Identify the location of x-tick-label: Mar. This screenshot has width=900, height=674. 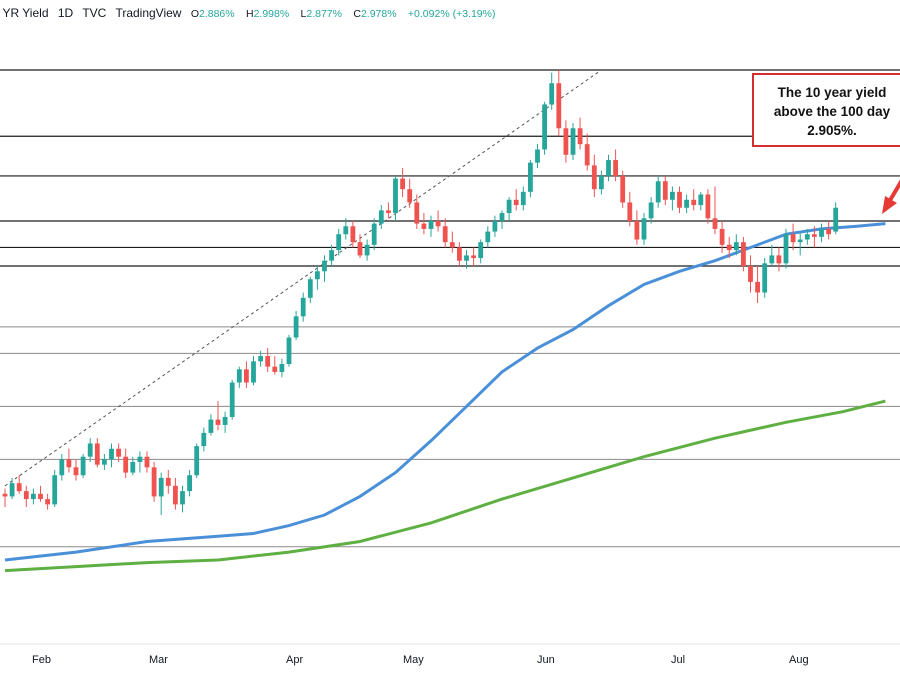
(158, 660).